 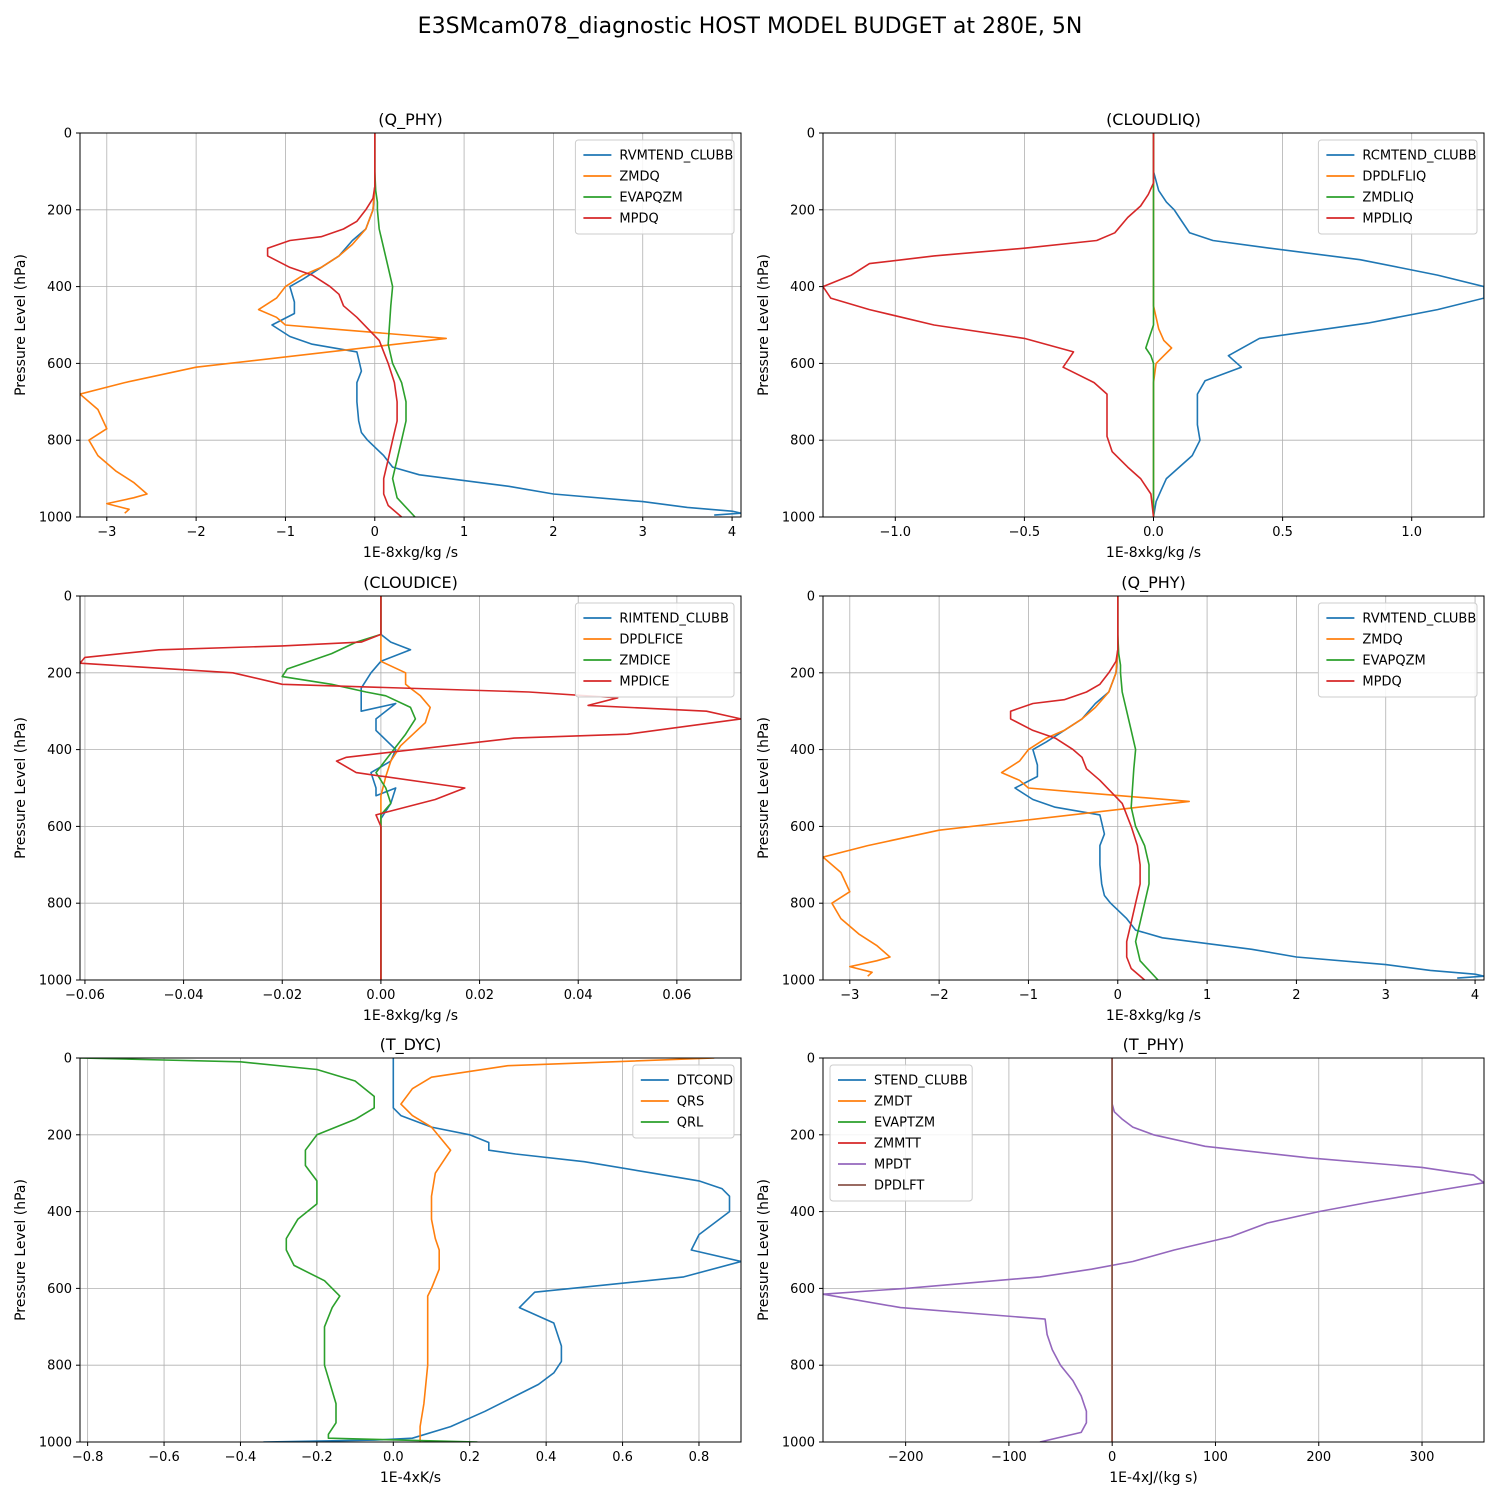 What do you see at coordinates (1009, 1457) in the screenshot?
I see `x-tick-label: −100` at bounding box center [1009, 1457].